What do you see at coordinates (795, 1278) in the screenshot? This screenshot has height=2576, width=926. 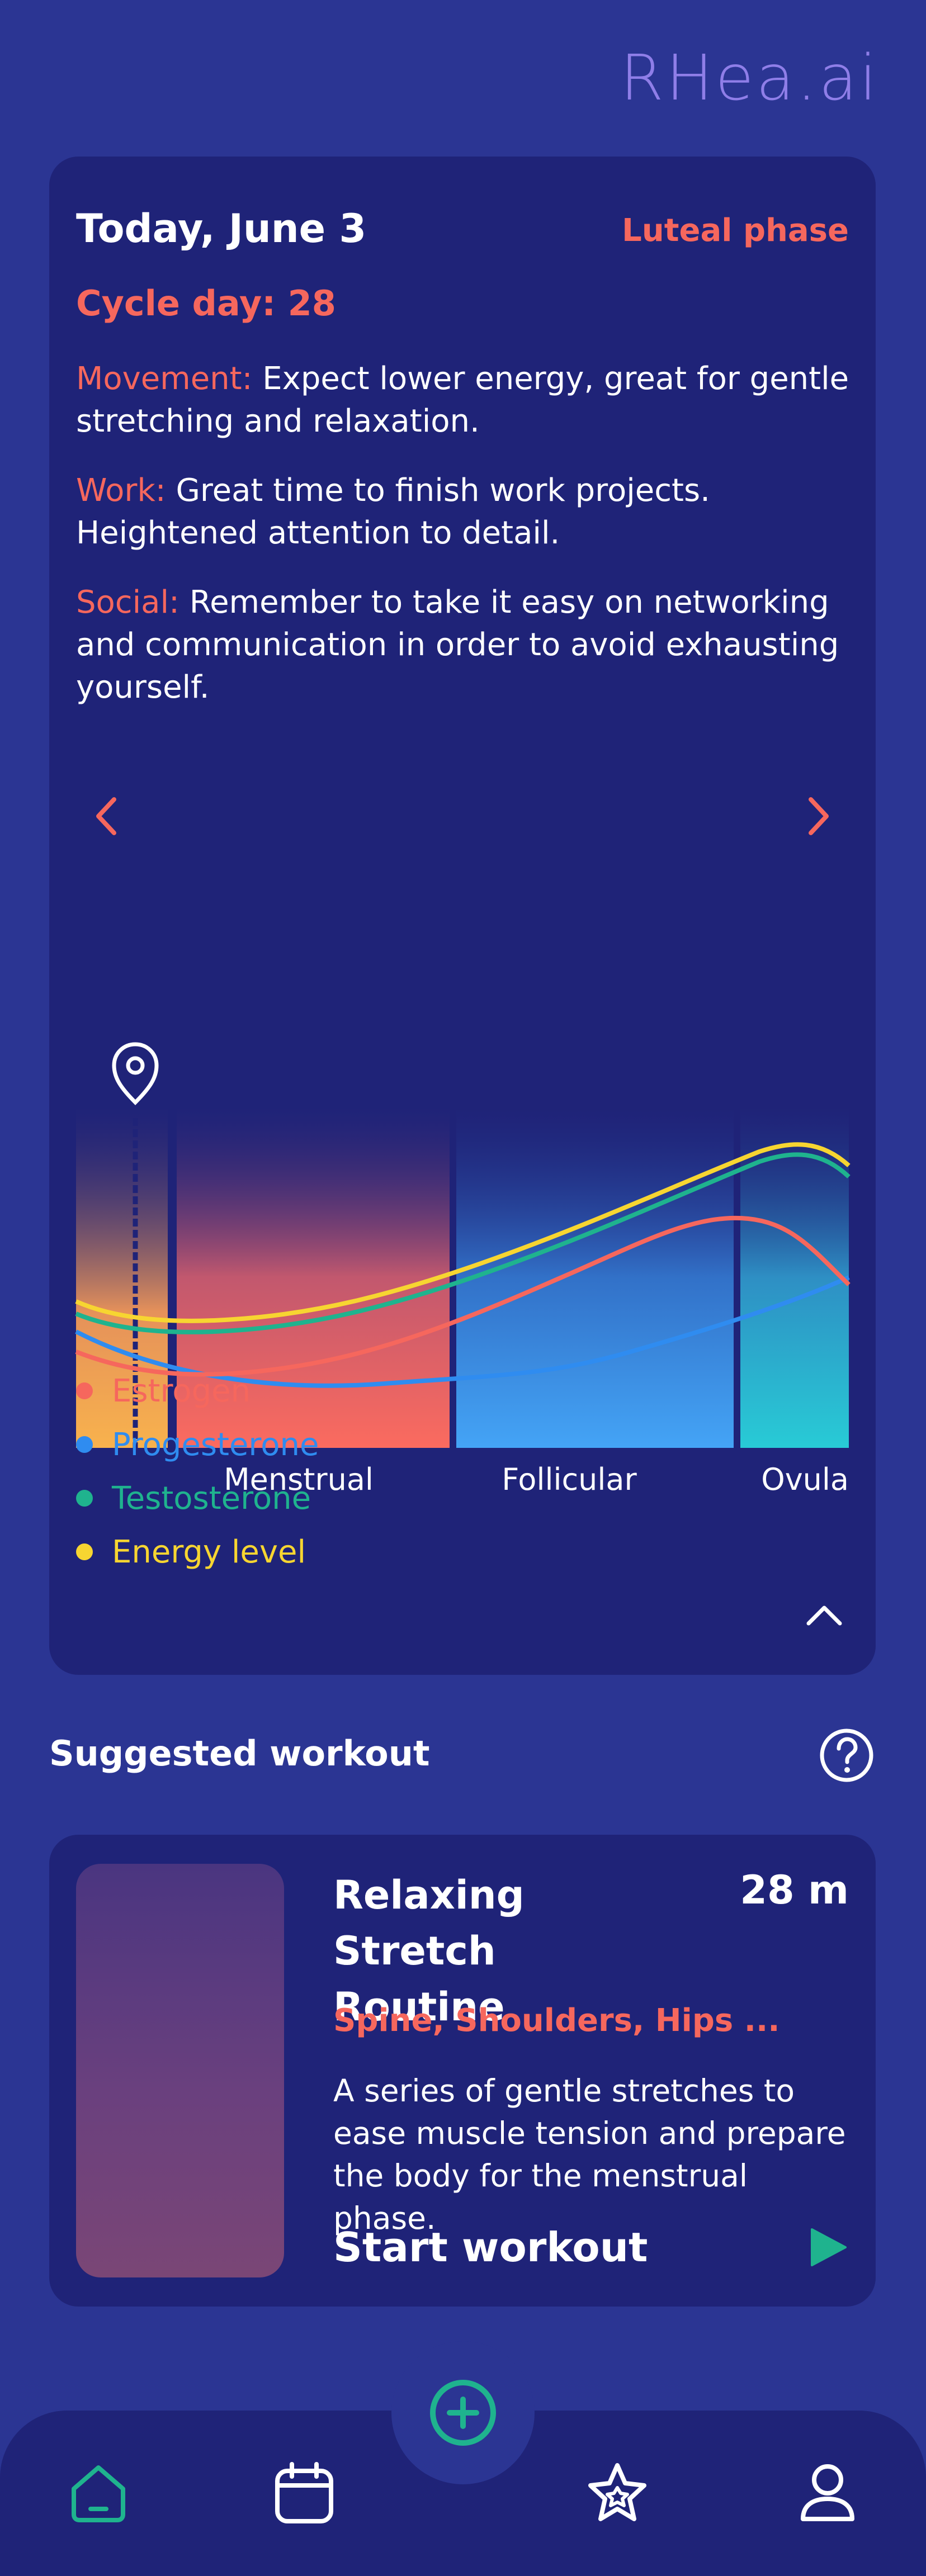 I see `phase-band-ovulation` at bounding box center [795, 1278].